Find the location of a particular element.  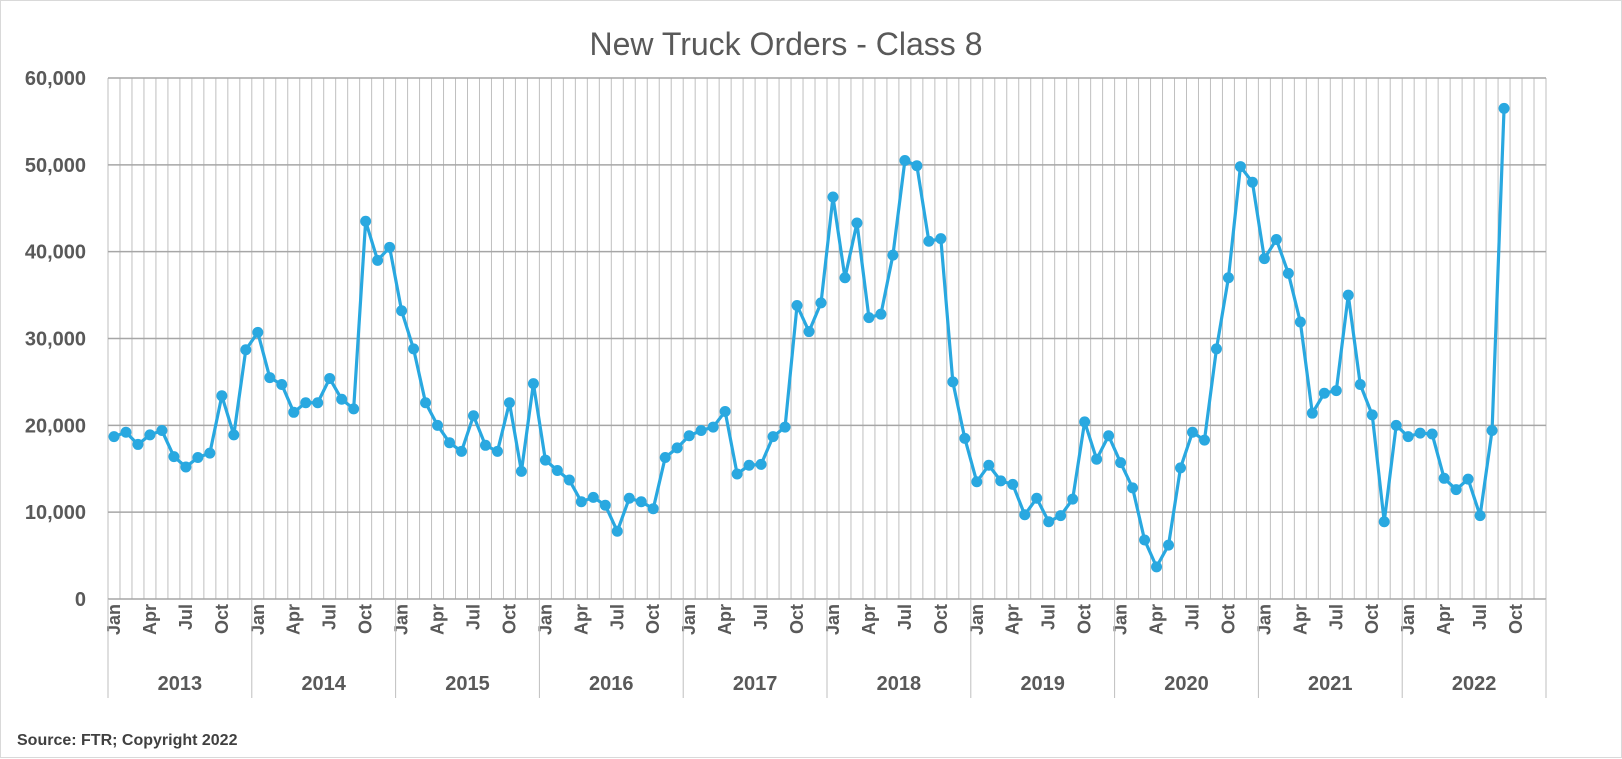

chart-title: New Truck Orders - Class 8 is located at coordinates (786, 44).